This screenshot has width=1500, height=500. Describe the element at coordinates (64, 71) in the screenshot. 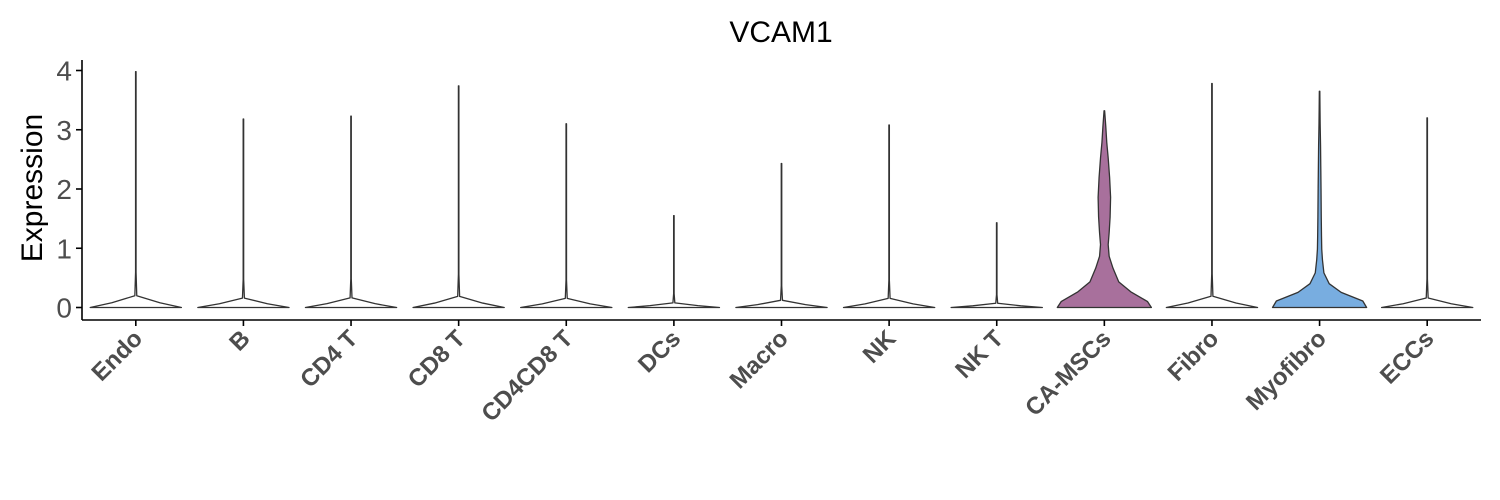

I see `y-tick-label-4: 4` at that location.